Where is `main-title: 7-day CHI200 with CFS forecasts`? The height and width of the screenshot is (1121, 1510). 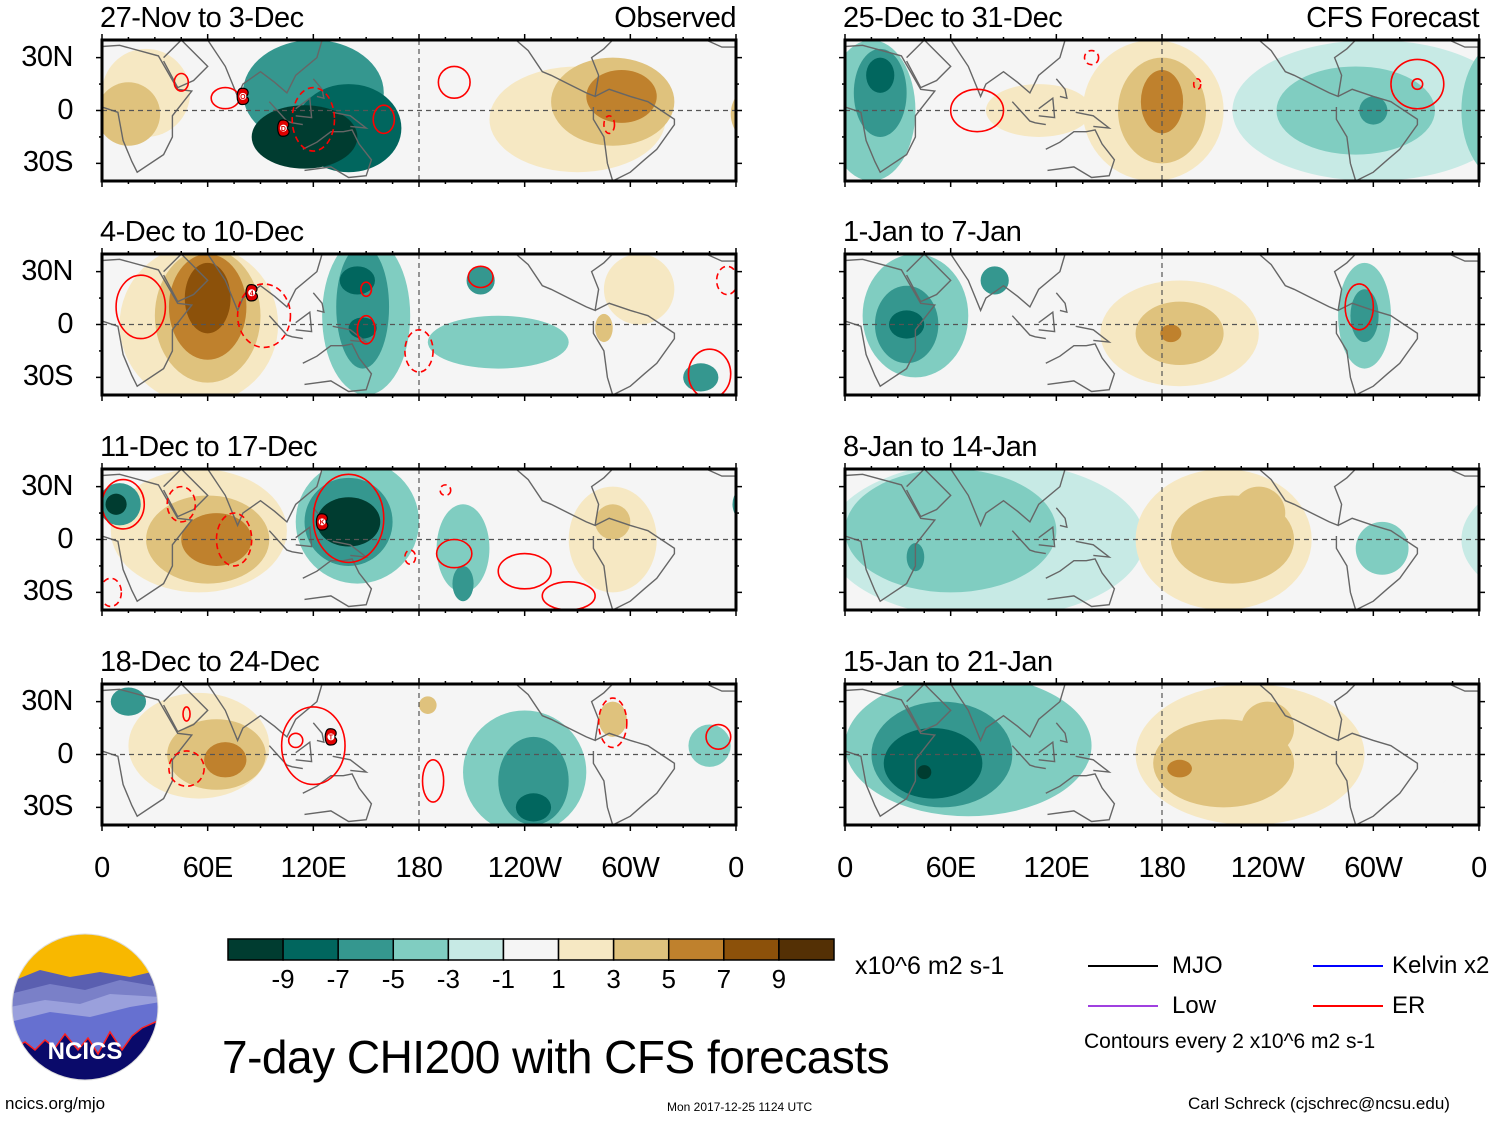
main-title: 7-day CHI200 with CFS forecasts is located at coordinates (556, 1057).